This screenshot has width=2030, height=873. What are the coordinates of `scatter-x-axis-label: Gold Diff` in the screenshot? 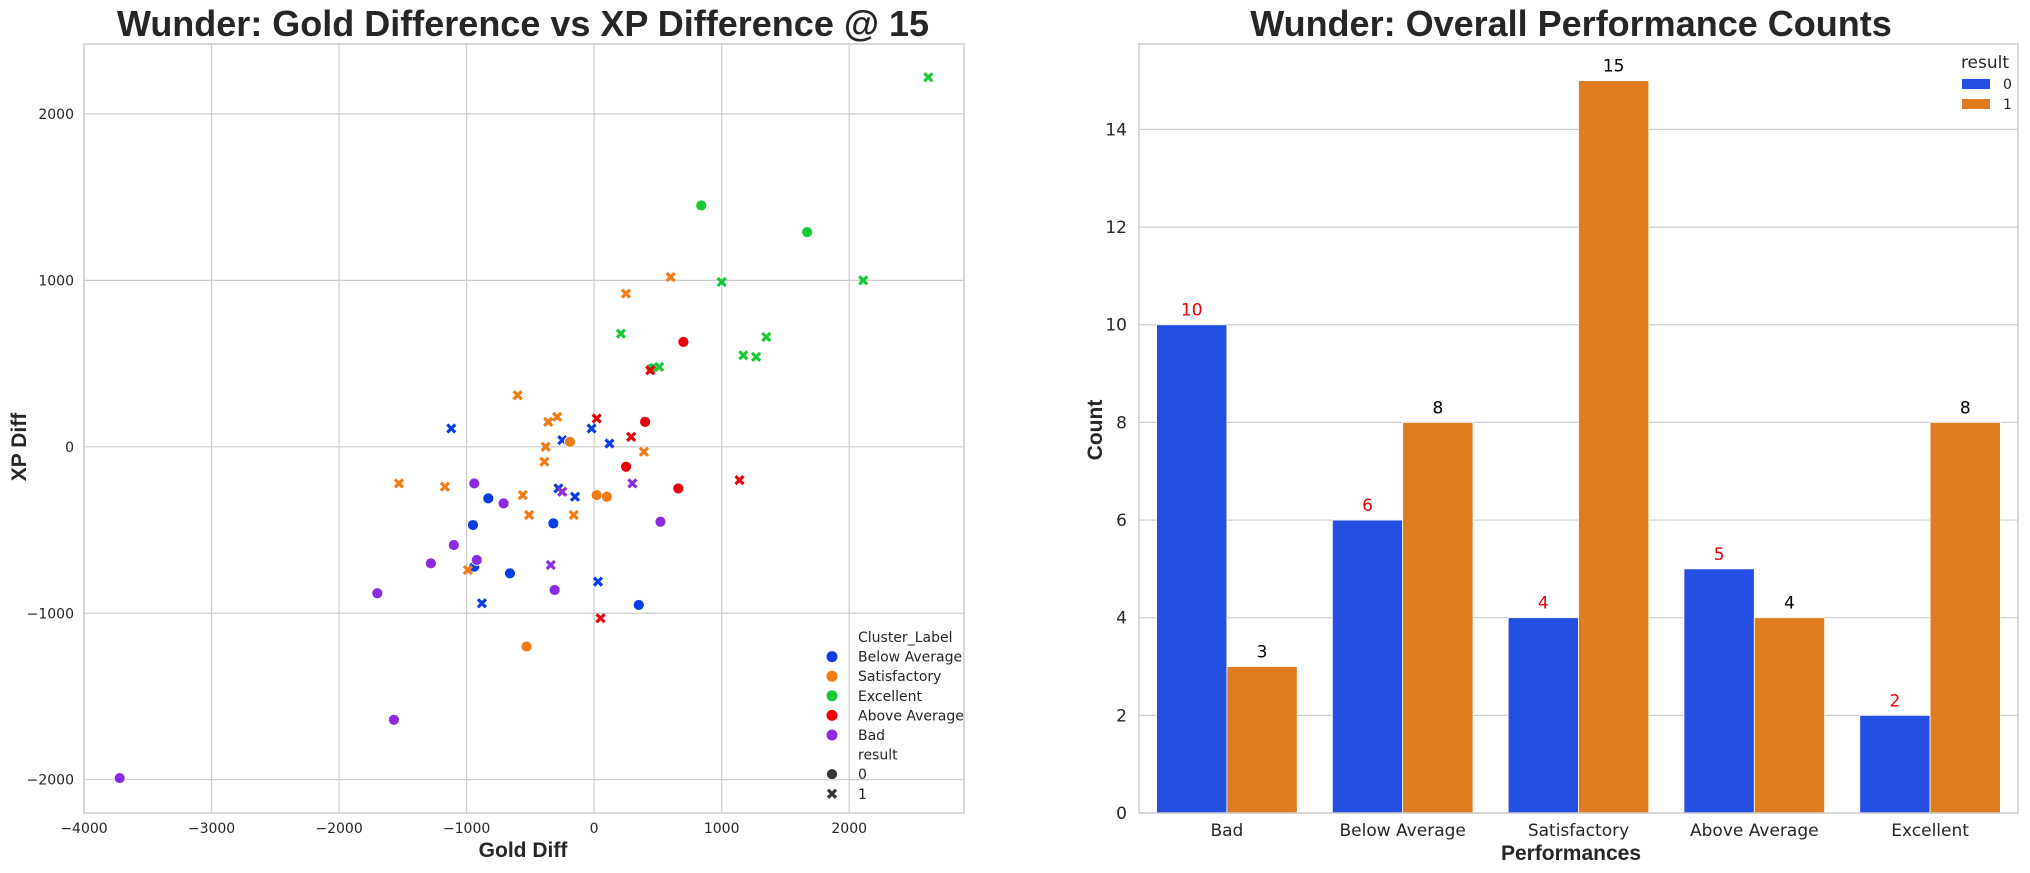 It's located at (524, 850).